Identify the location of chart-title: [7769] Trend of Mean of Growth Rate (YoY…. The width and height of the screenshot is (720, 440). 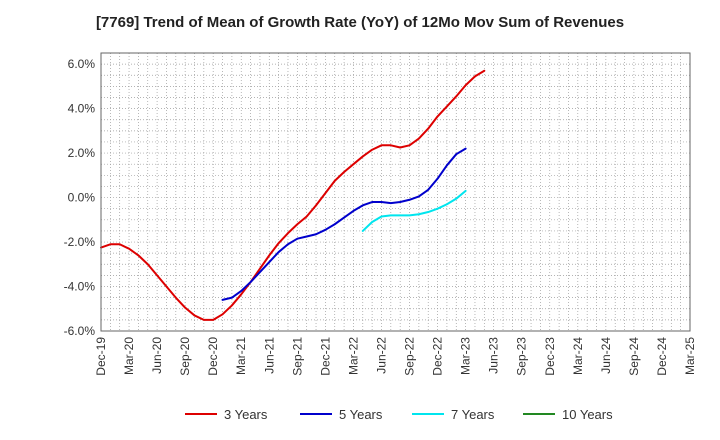
(360, 22).